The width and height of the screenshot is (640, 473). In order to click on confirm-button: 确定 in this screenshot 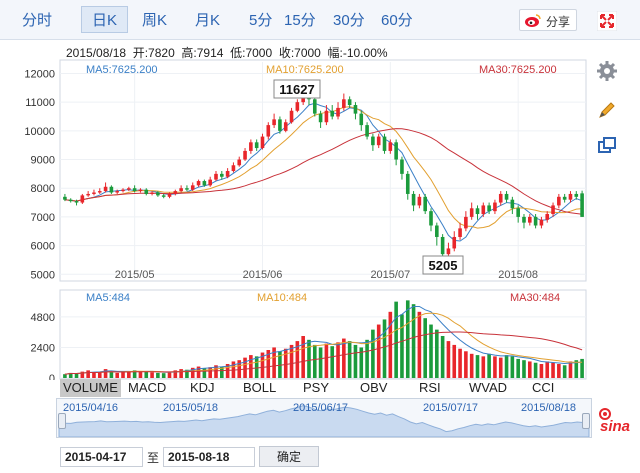, I will do `click(289, 456)`.